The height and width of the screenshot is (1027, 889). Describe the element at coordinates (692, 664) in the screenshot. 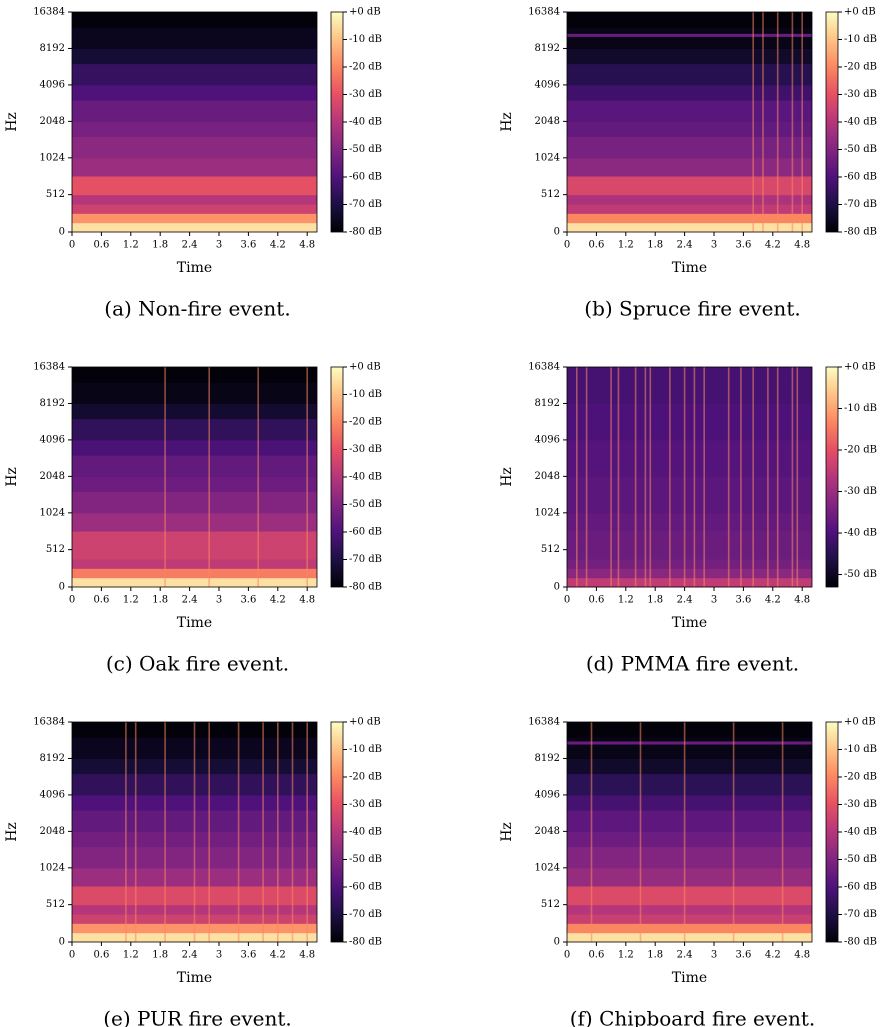

I see `caption: (d) PMMA fire event.` at that location.